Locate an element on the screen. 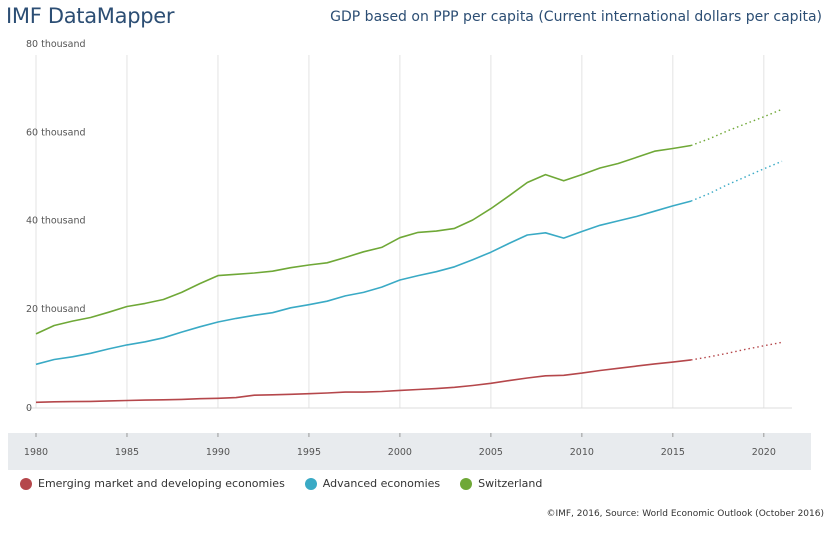  x-tick-label: 1985 is located at coordinates (127, 452).